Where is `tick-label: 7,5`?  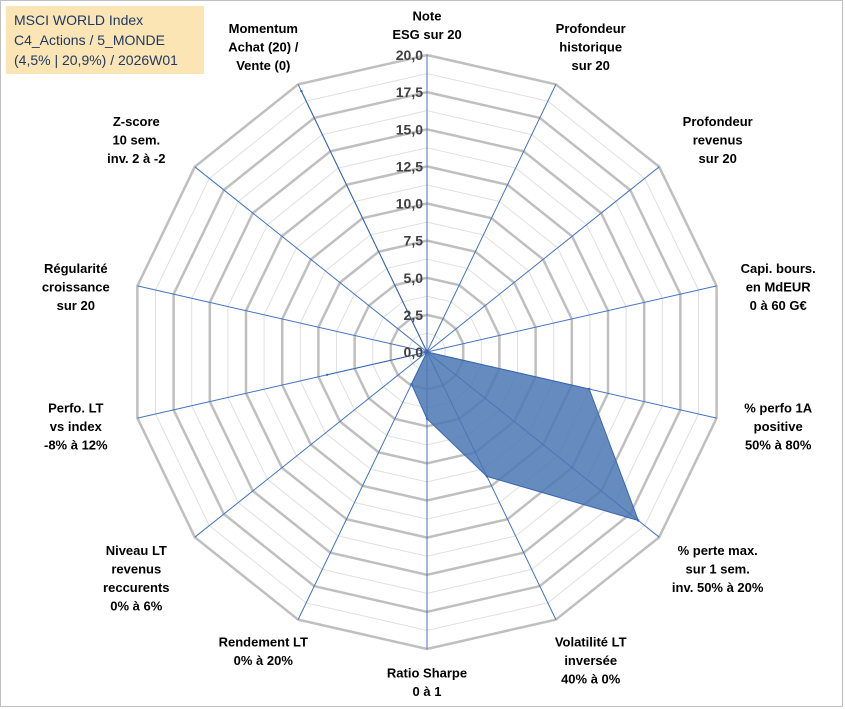
tick-label: 7,5 is located at coordinates (414, 241).